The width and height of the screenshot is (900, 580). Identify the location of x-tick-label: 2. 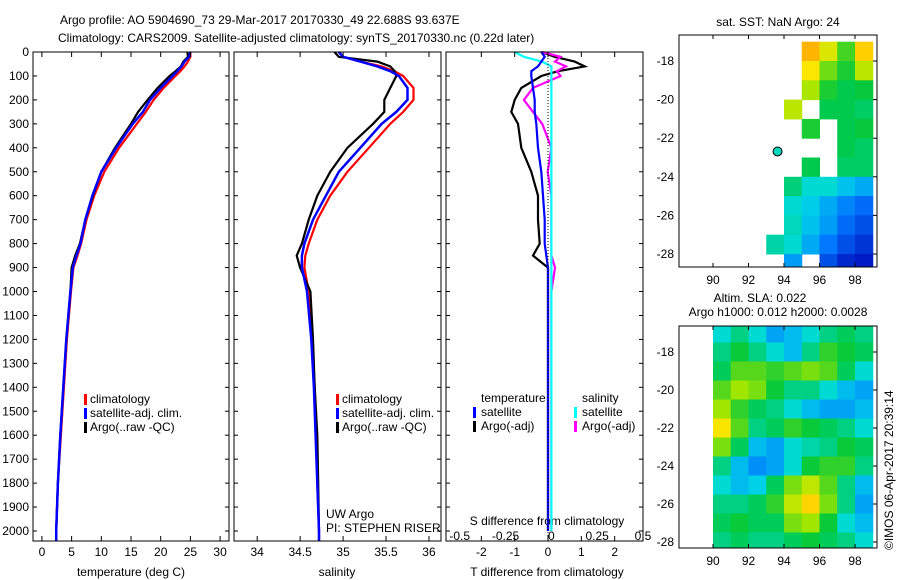
(614, 552).